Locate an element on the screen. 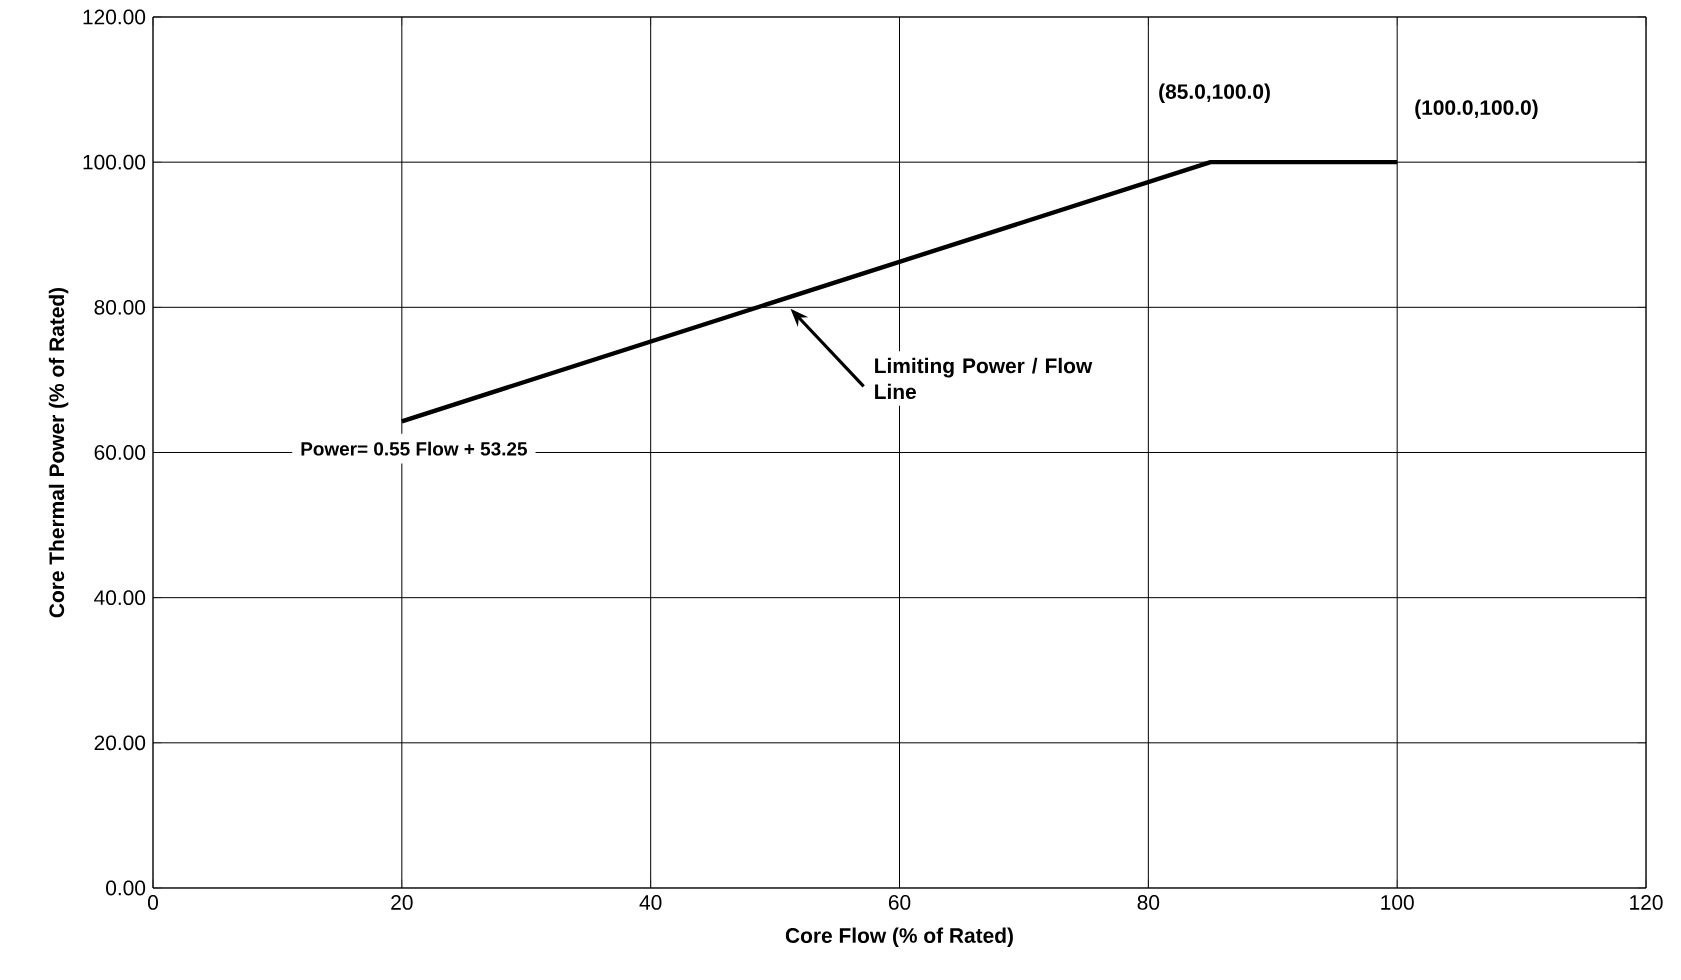 Image resolution: width=1681 pixels, height=980 pixels. y-tick-label: 0.00 is located at coordinates (126, 888).